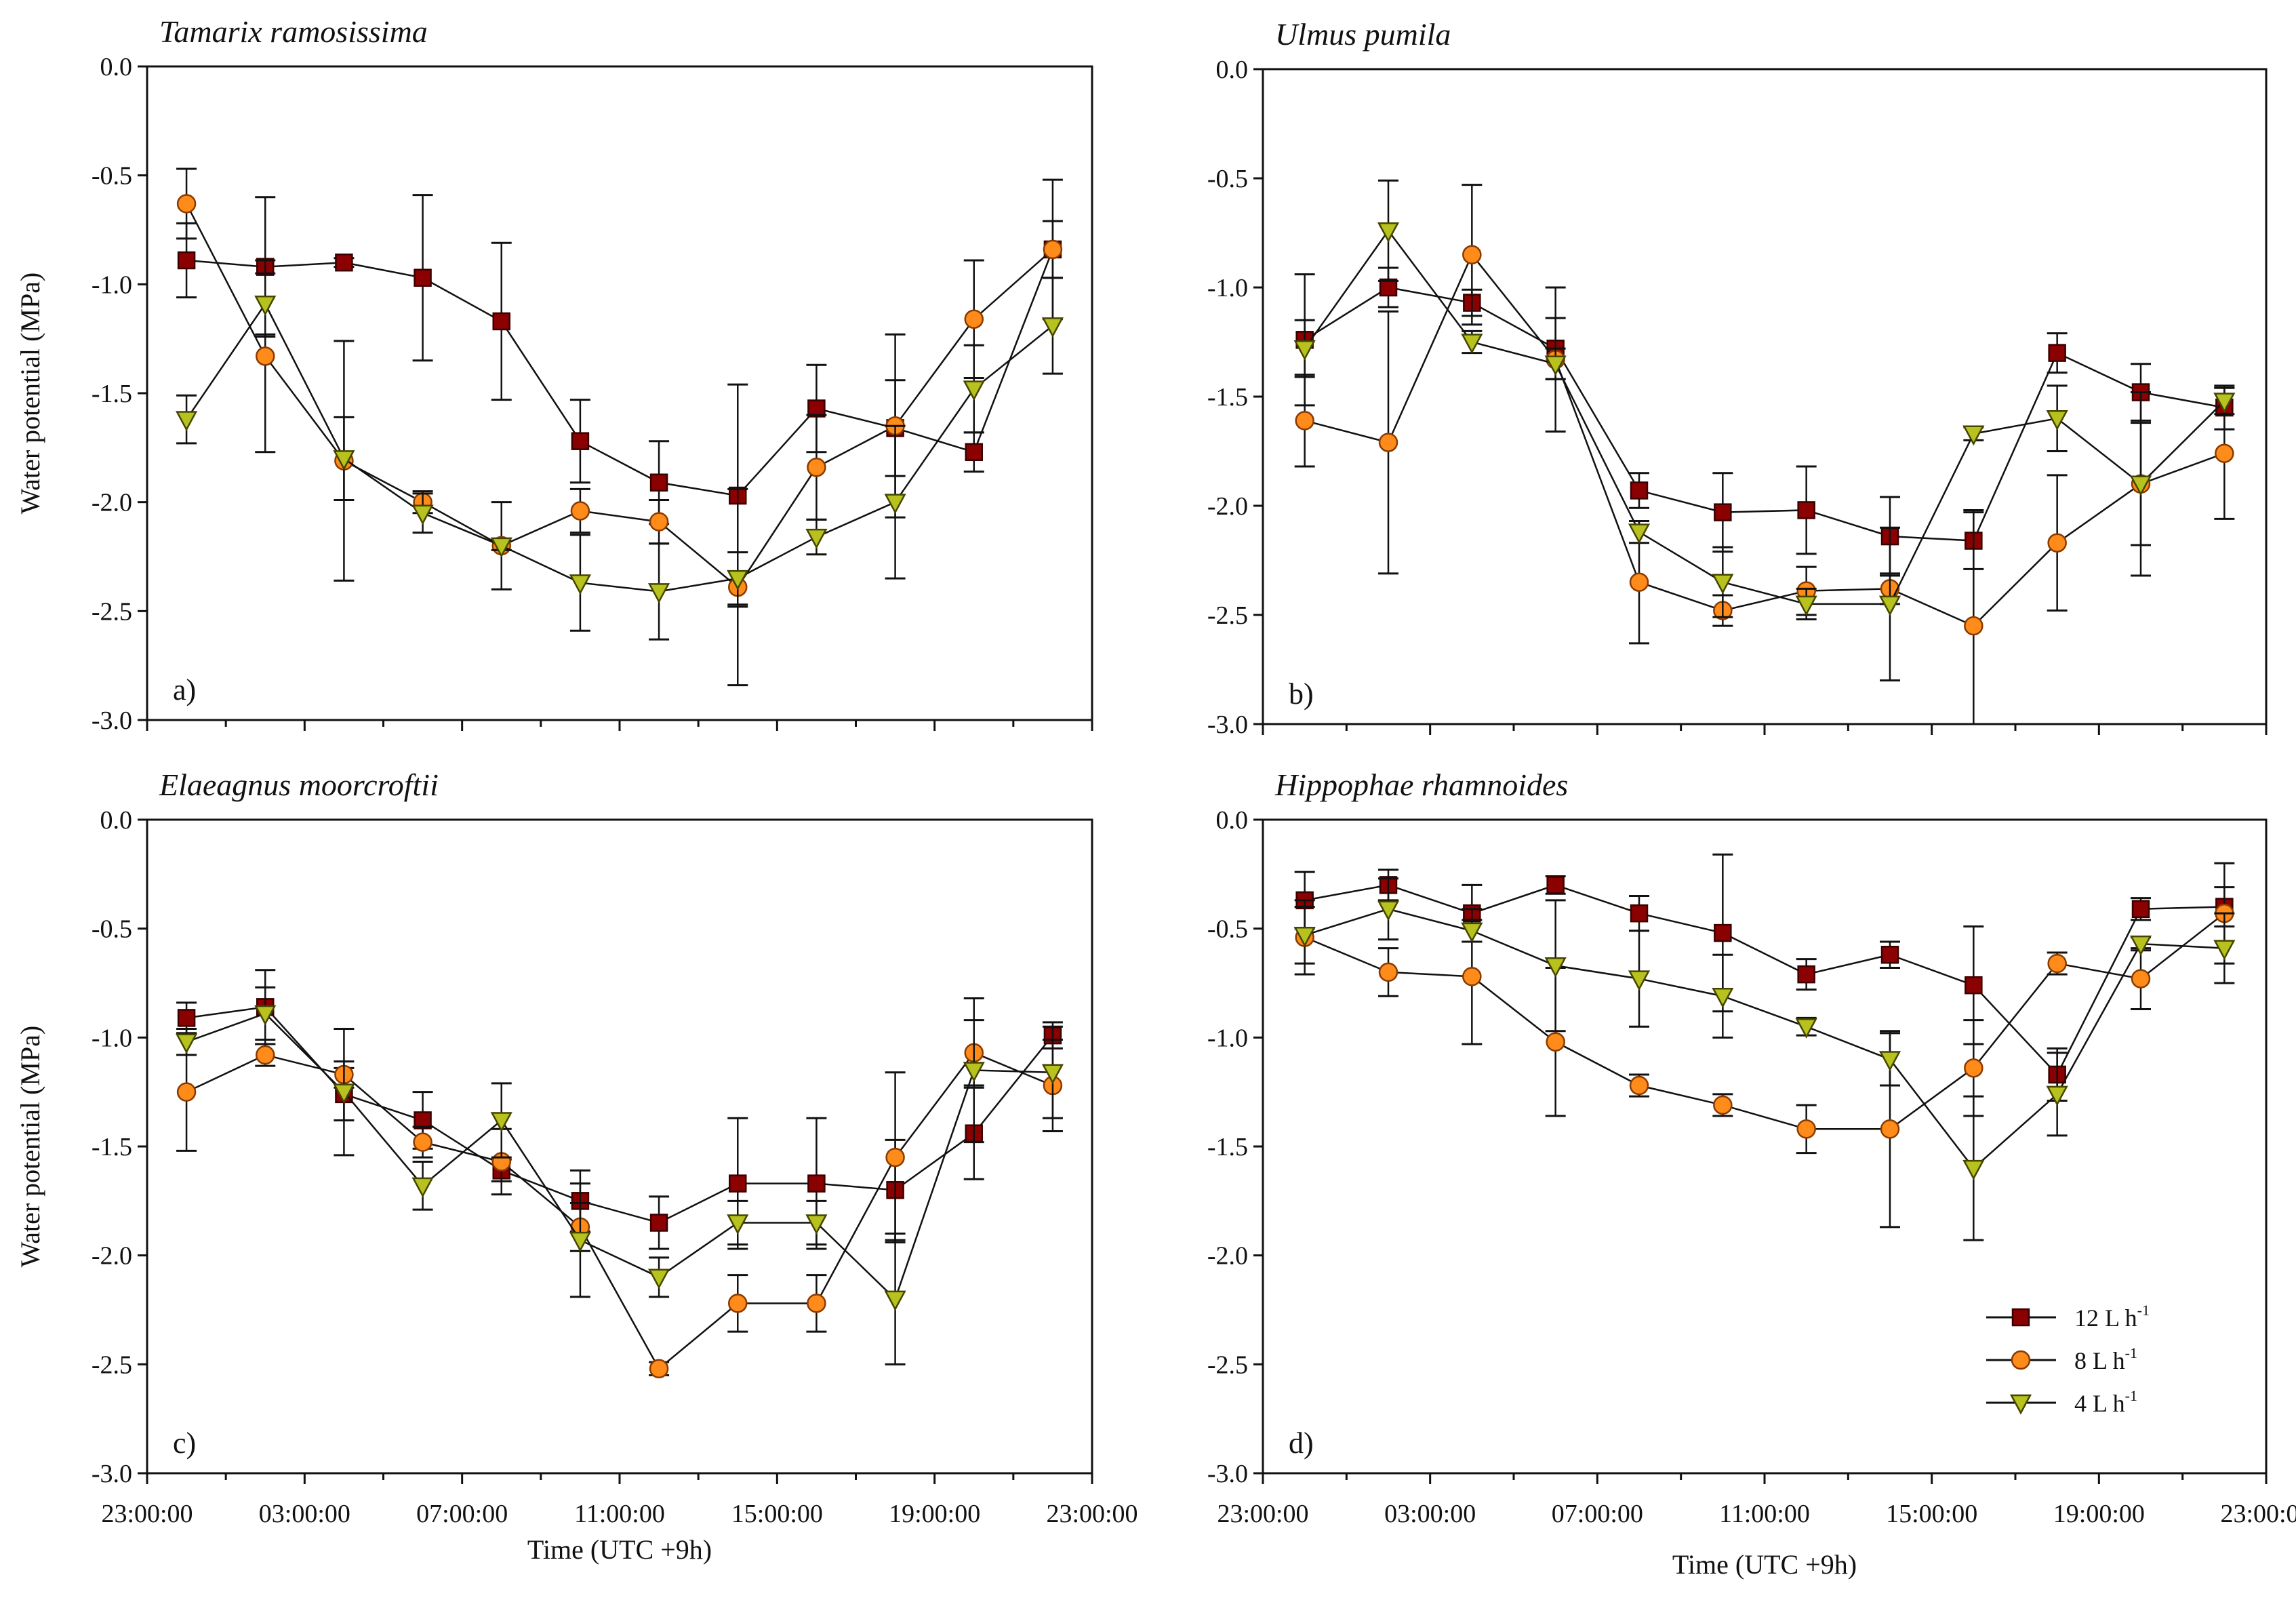 Image resolution: width=2296 pixels, height=1598 pixels. I want to click on series-12L, so click(1764, 977).